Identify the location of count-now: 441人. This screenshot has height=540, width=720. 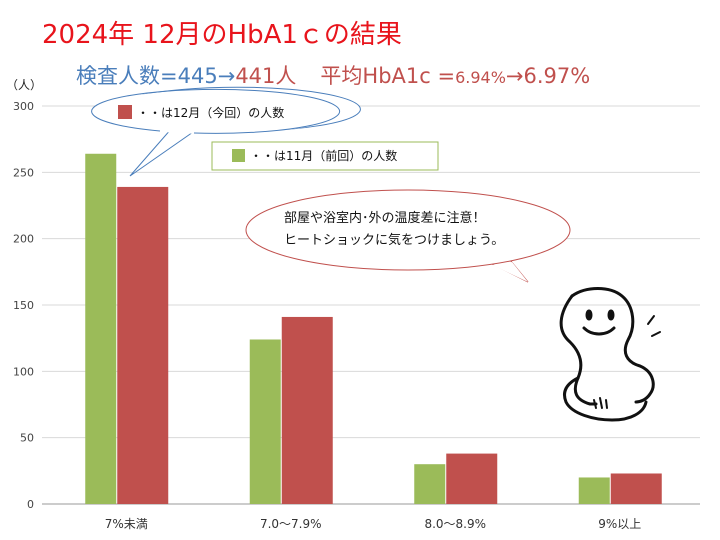
(266, 76).